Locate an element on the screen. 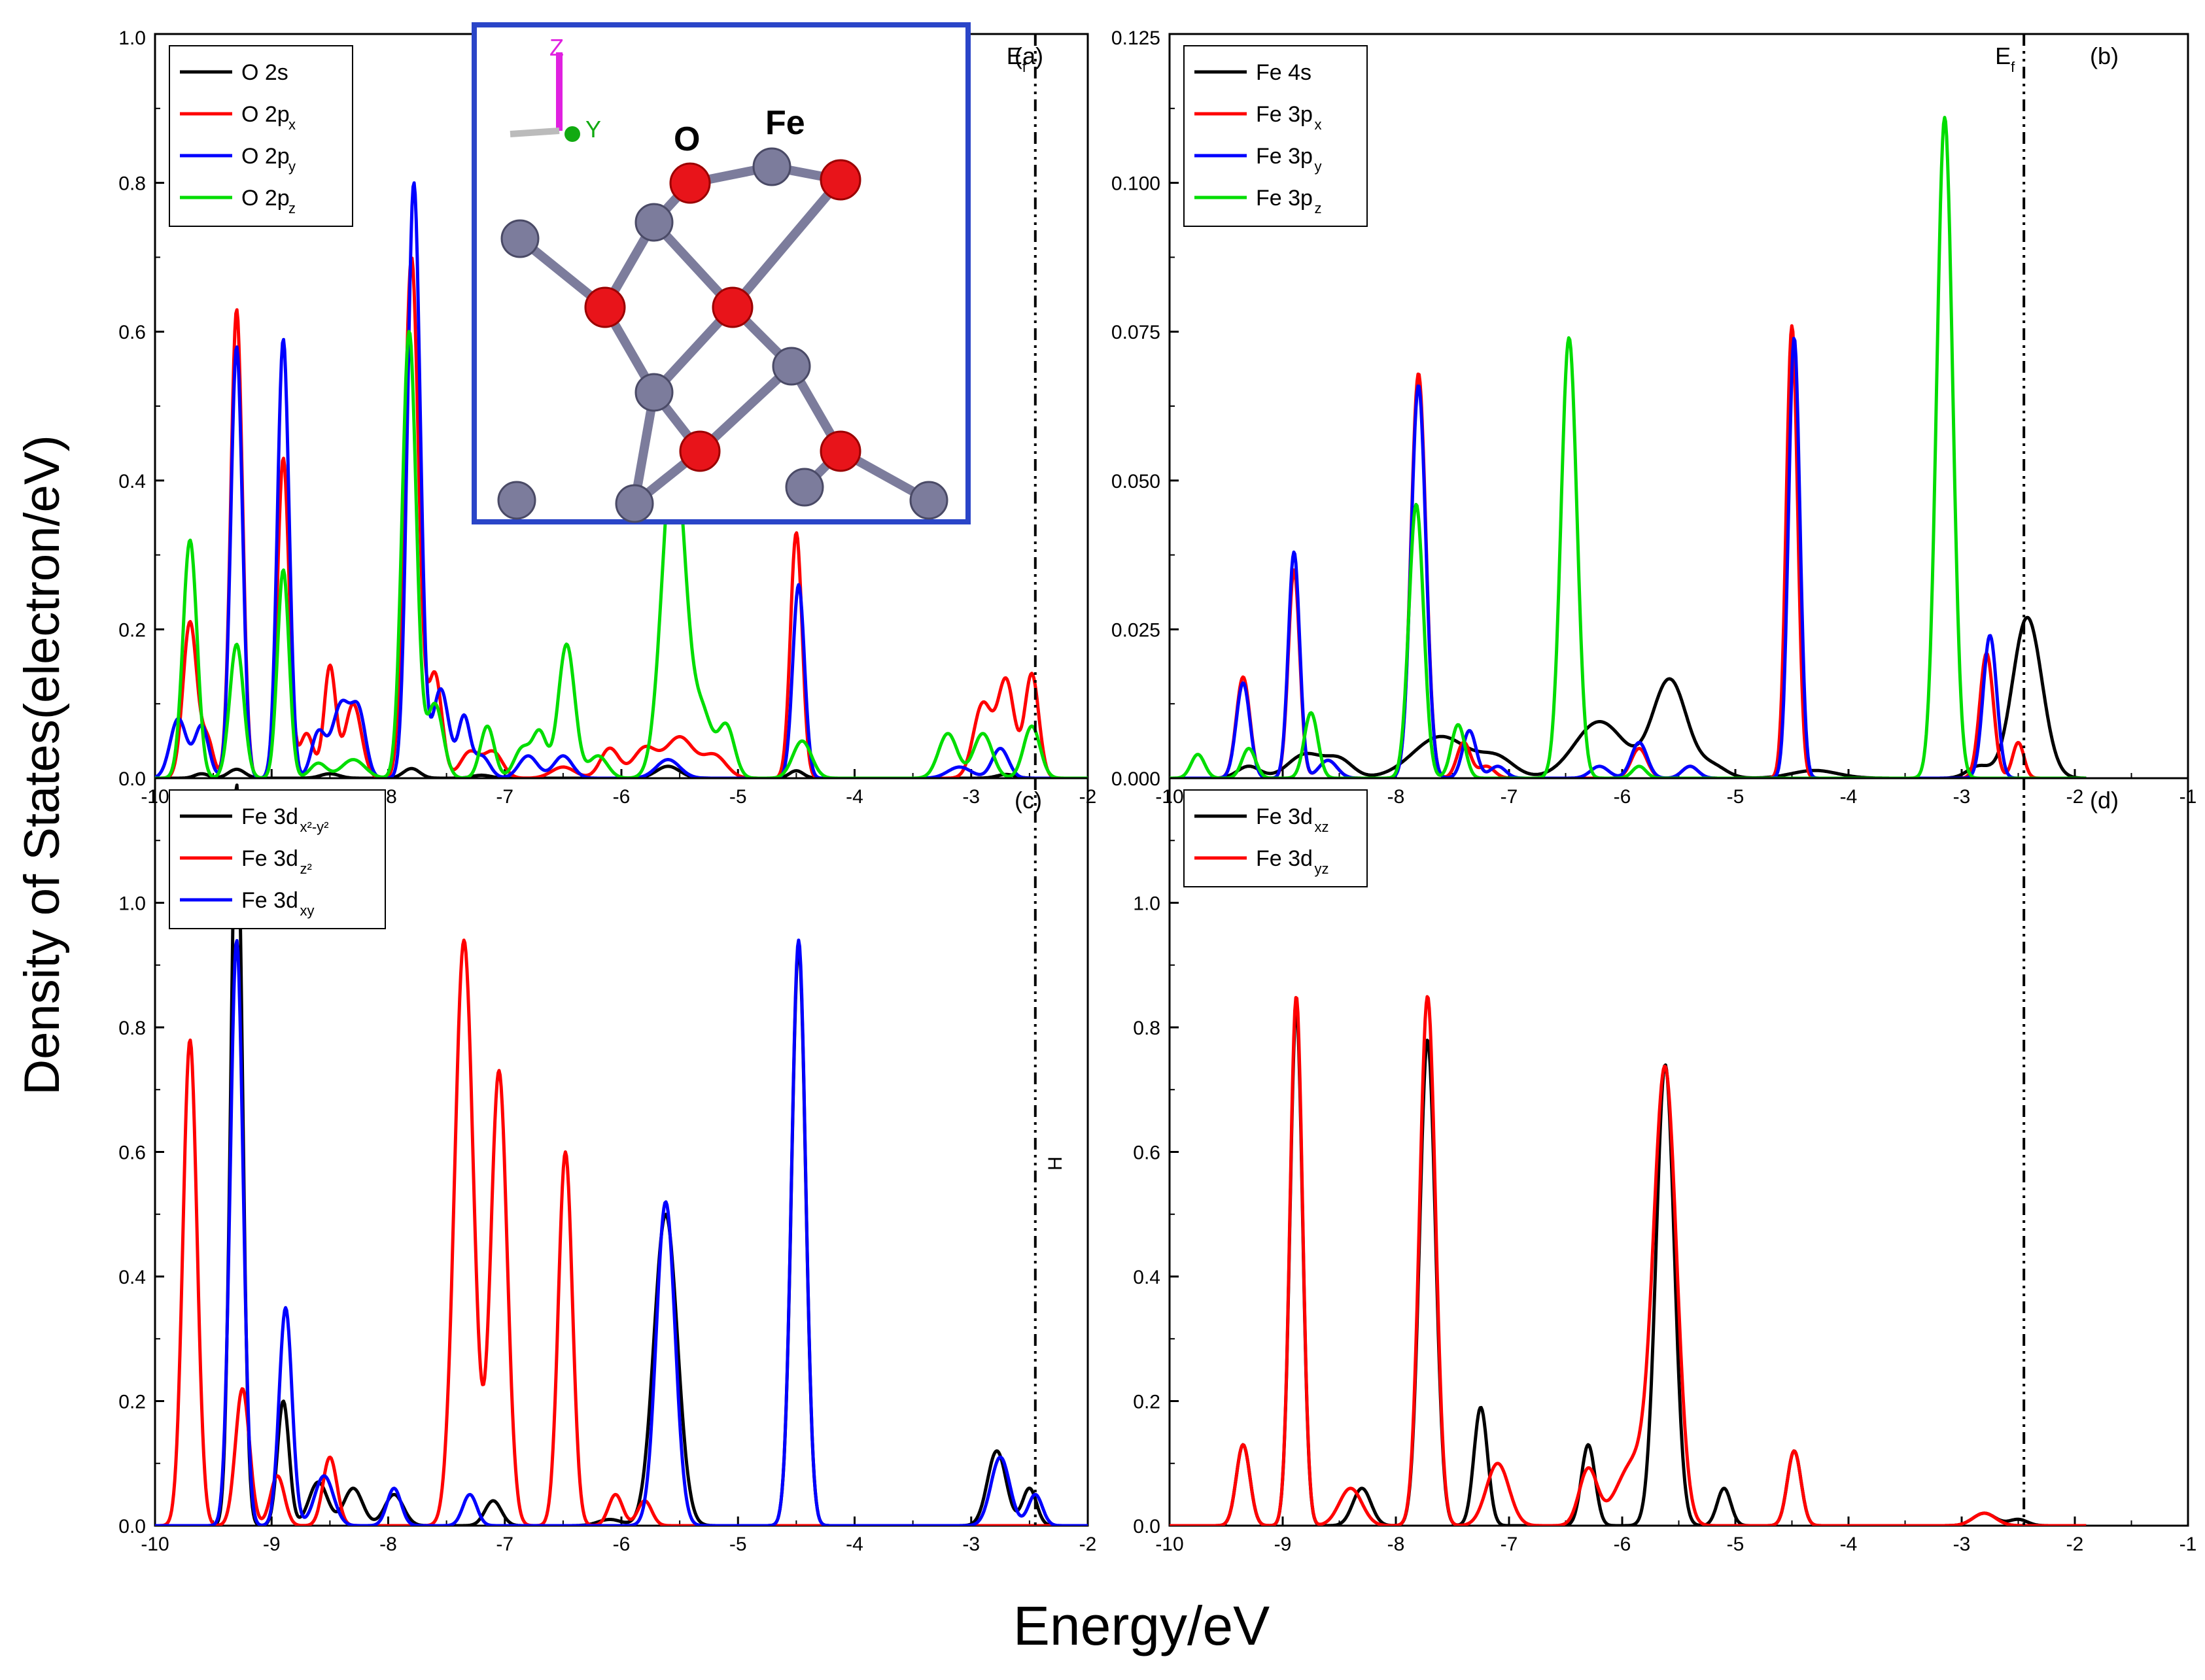 The height and width of the screenshot is (1680, 2205). fermi-label: H is located at coordinates (1055, 1163).